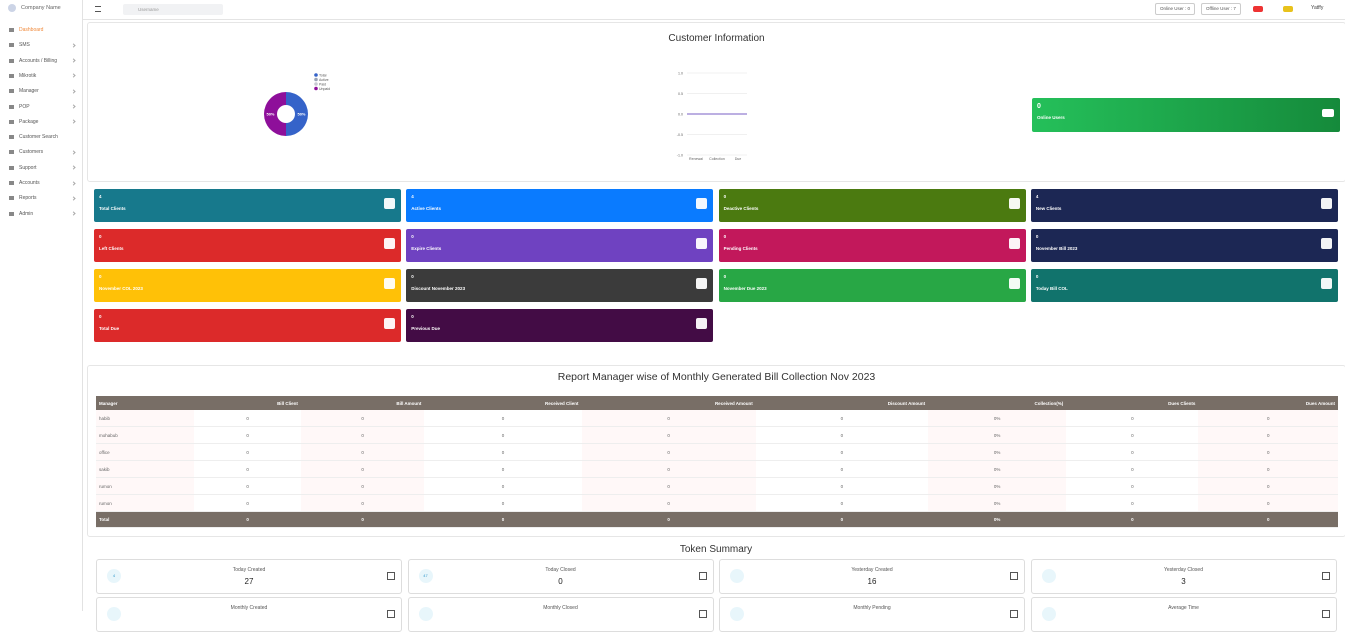 The width and height of the screenshot is (1345, 632). I want to click on table-cell: office, so click(145, 452).